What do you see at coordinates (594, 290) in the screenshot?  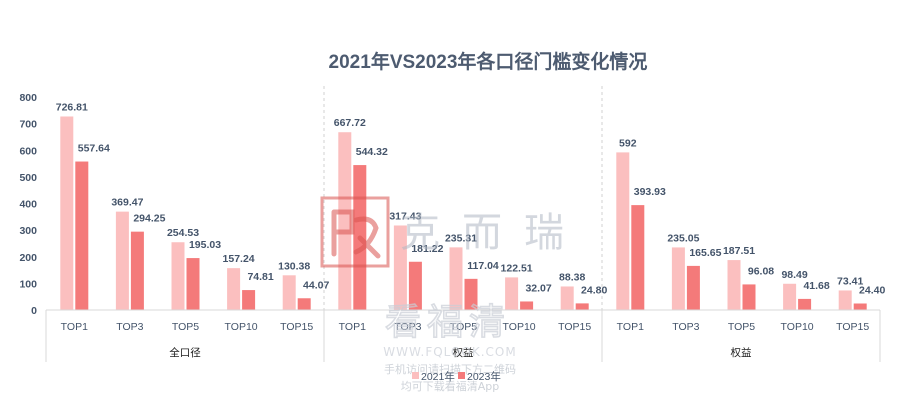 I see `data-label: 24.80` at bounding box center [594, 290].